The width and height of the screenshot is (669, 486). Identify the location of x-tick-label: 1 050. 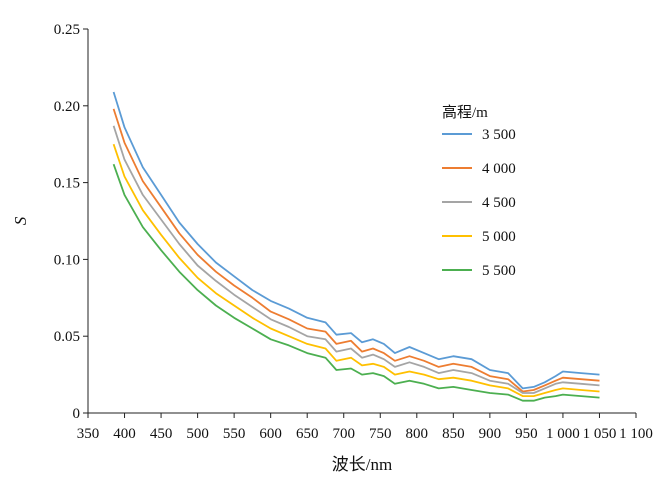
(600, 434).